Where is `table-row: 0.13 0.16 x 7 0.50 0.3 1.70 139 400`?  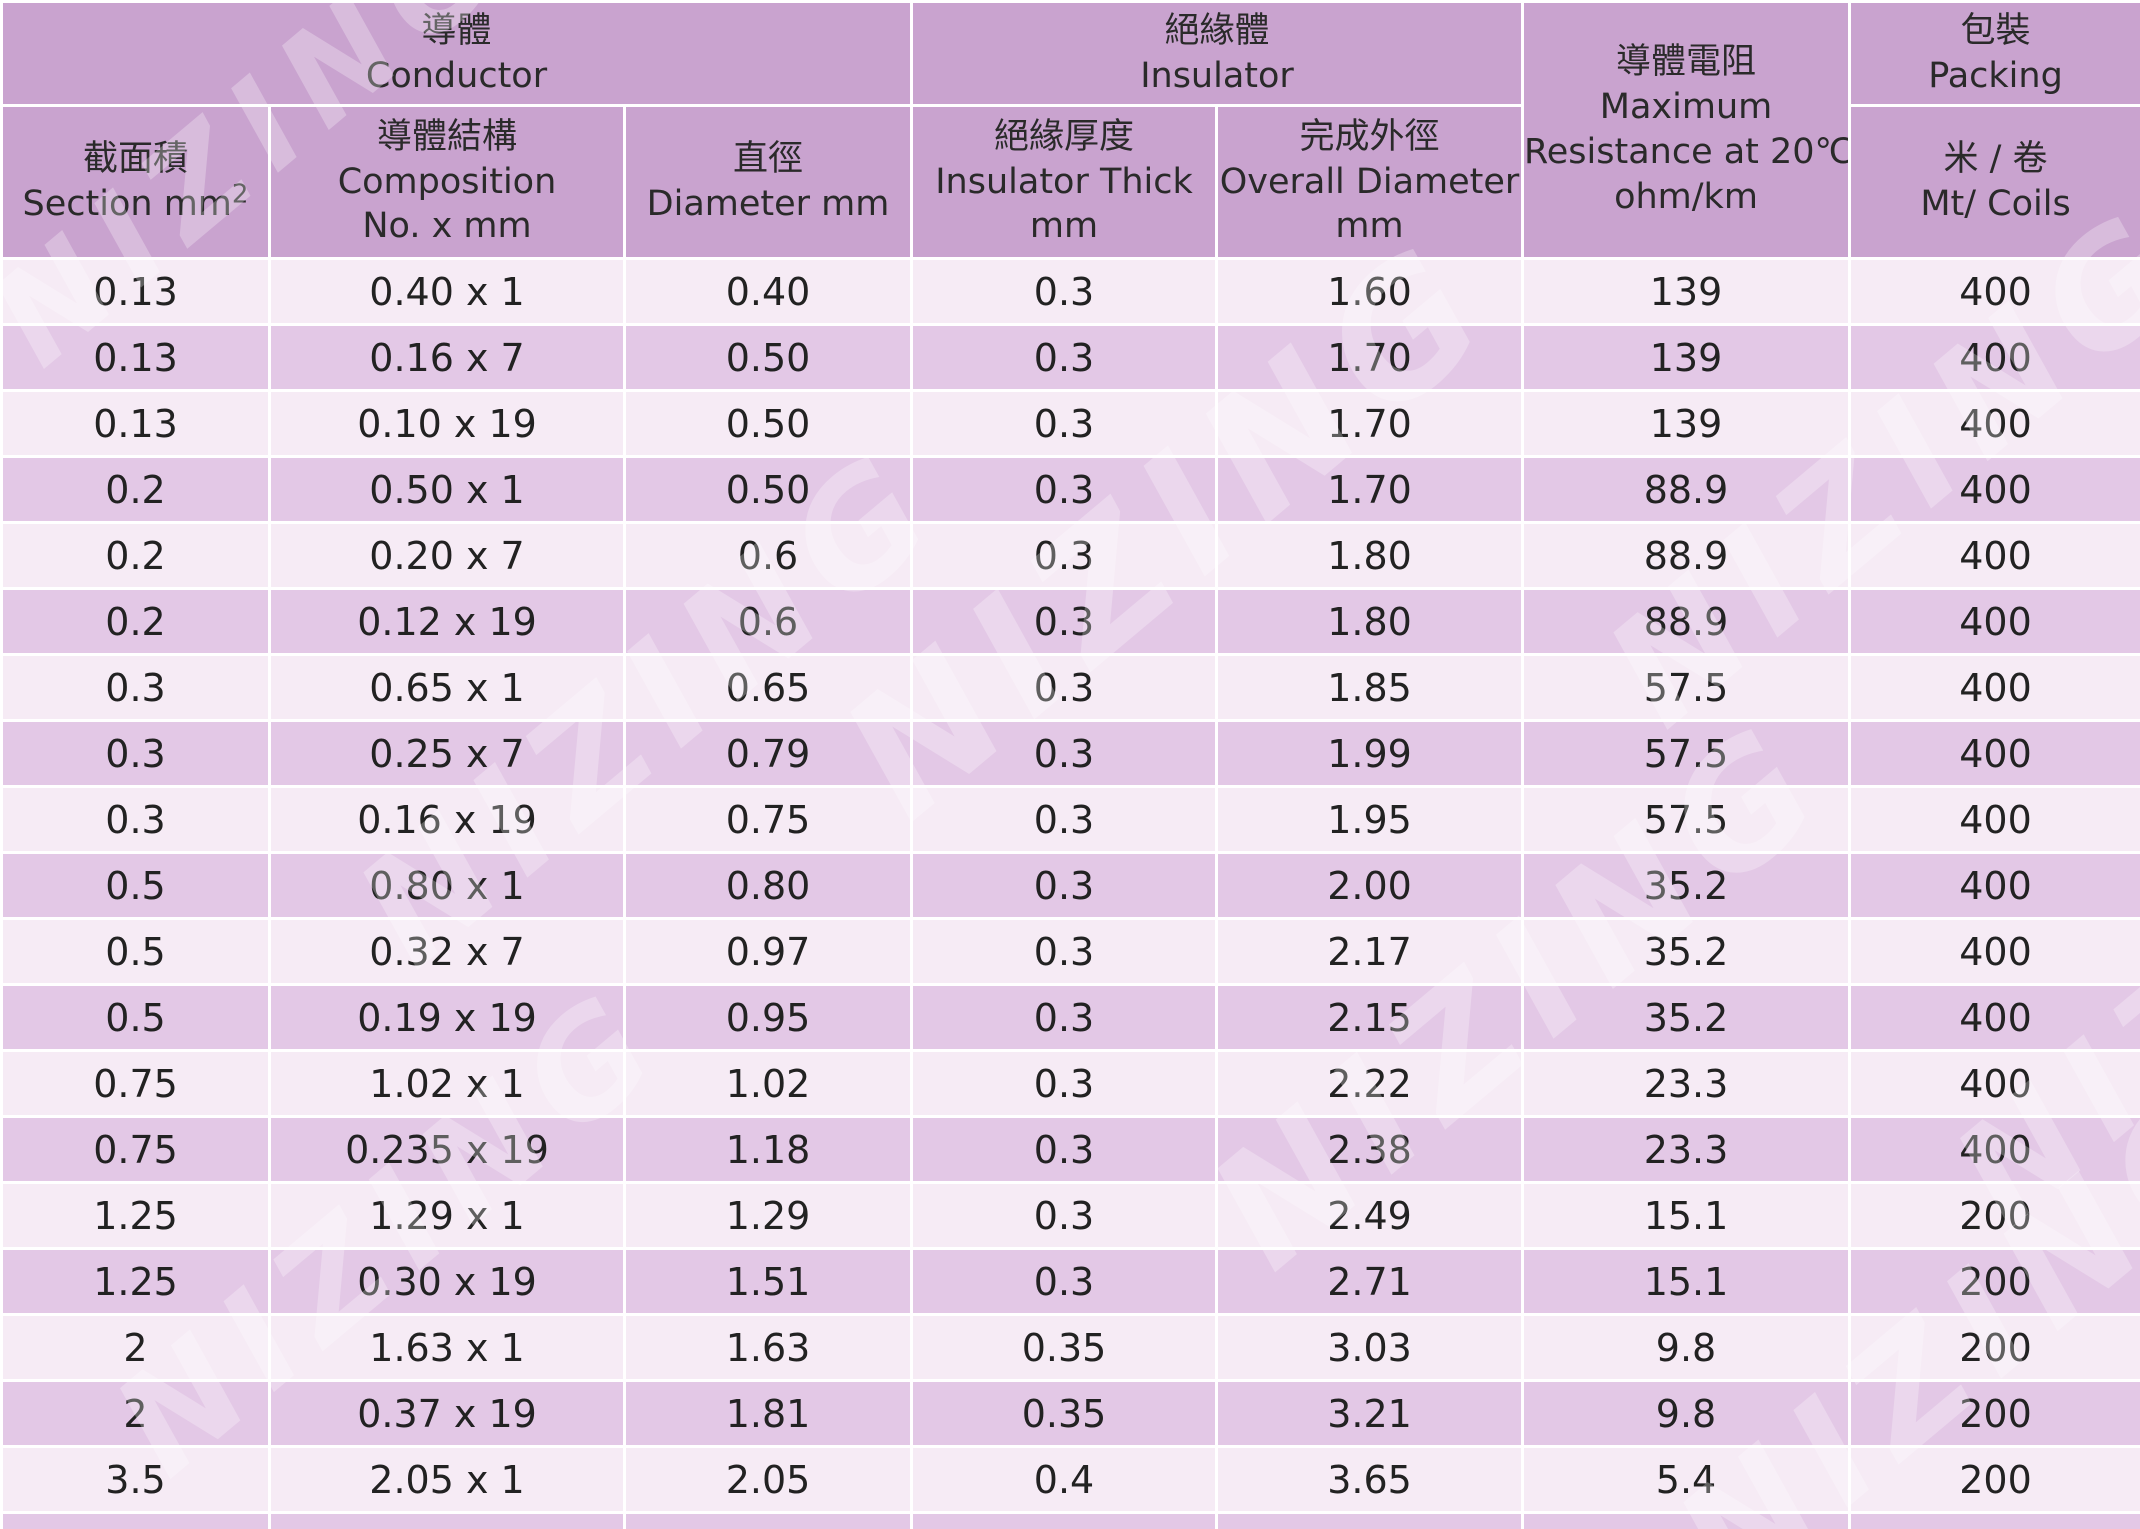
table-row: 0.13 0.16 x 7 0.50 0.3 1.70 139 400 is located at coordinates (1070, 357).